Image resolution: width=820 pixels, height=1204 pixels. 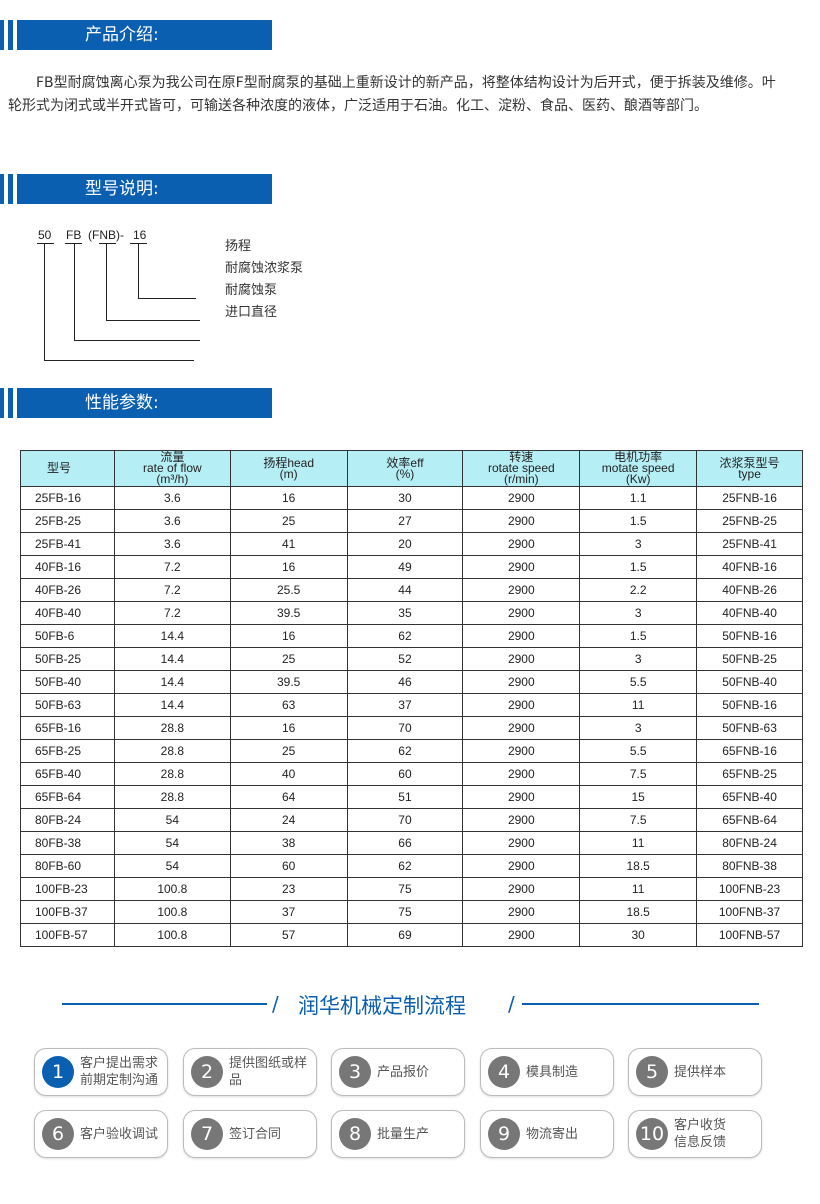 What do you see at coordinates (638, 843) in the screenshot?
I see `table-cell: 11` at bounding box center [638, 843].